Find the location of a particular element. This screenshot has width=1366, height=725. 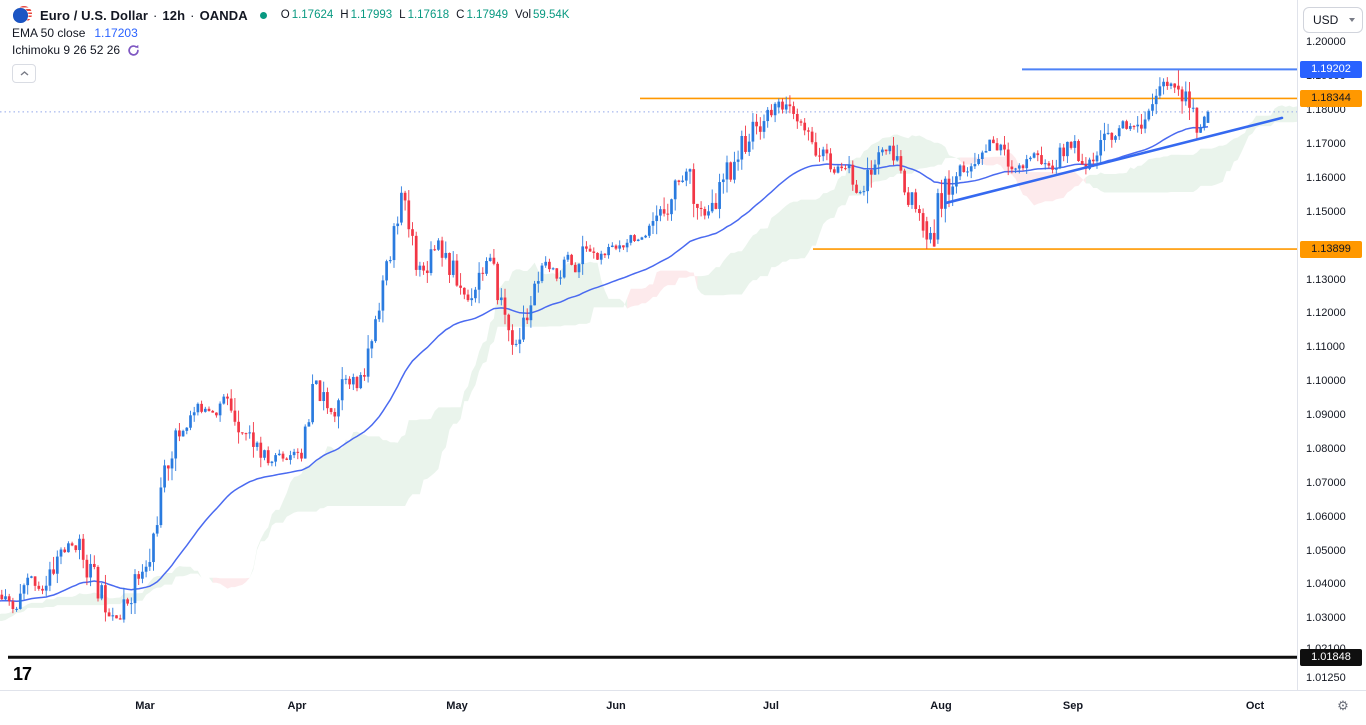

low-value: 1.17618 is located at coordinates (428, 15).